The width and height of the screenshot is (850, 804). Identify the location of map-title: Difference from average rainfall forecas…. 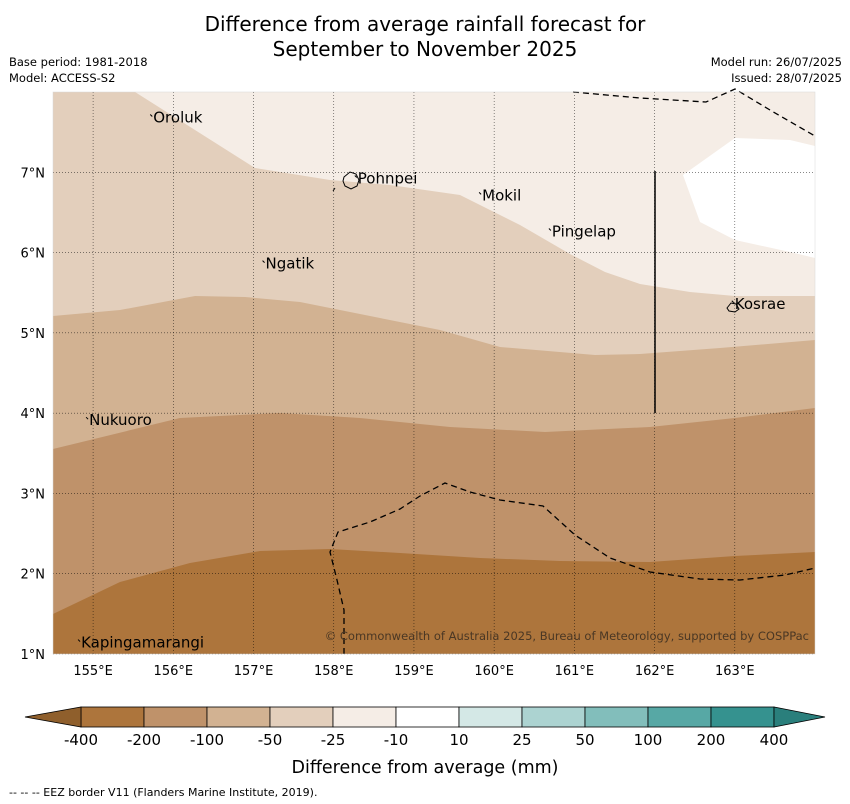
(425, 37).